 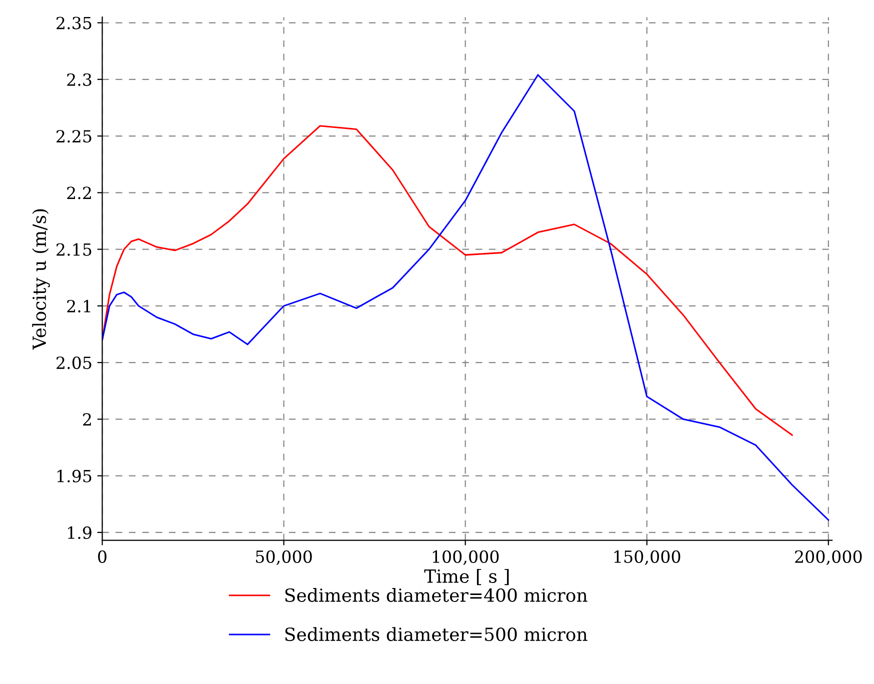 I want to click on y-tick-label: 2.3, so click(x=79, y=79).